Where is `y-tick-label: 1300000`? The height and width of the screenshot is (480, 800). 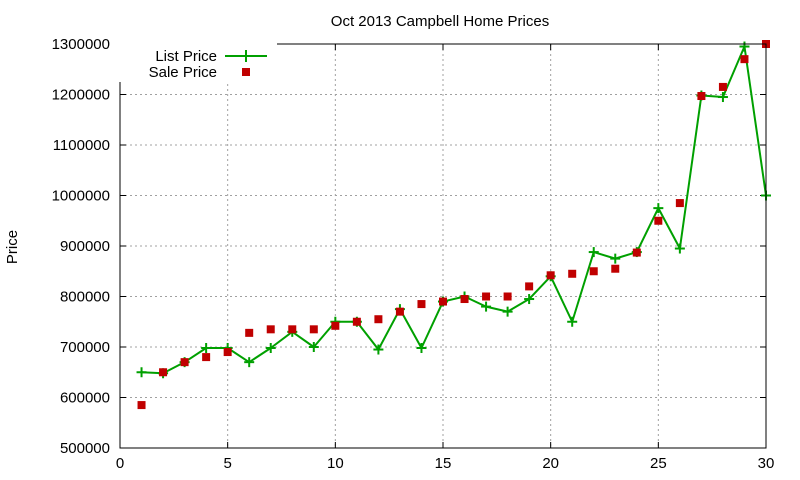
y-tick-label: 1300000 is located at coordinates (81, 44).